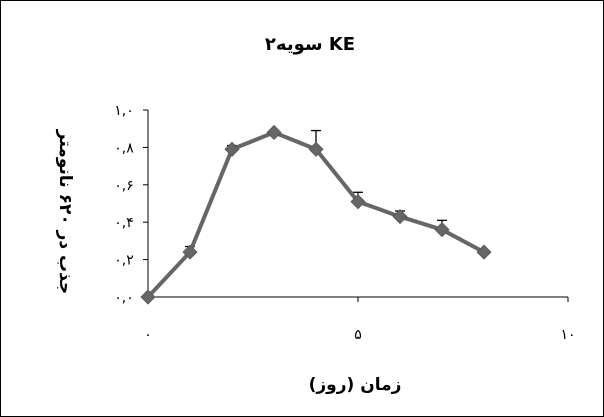 This screenshot has height=417, width=604. What do you see at coordinates (124, 223) in the screenshot?
I see `y-tick-label: ۰,۴` at bounding box center [124, 223].